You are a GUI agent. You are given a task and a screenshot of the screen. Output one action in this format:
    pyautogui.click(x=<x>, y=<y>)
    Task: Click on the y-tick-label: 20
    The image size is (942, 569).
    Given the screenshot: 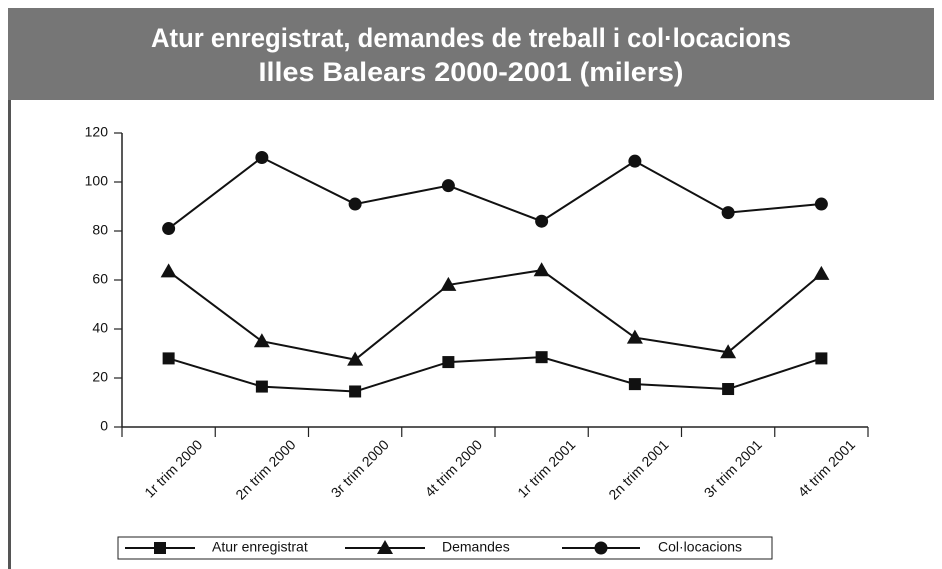 What is the action you would take?
    pyautogui.click(x=100, y=377)
    